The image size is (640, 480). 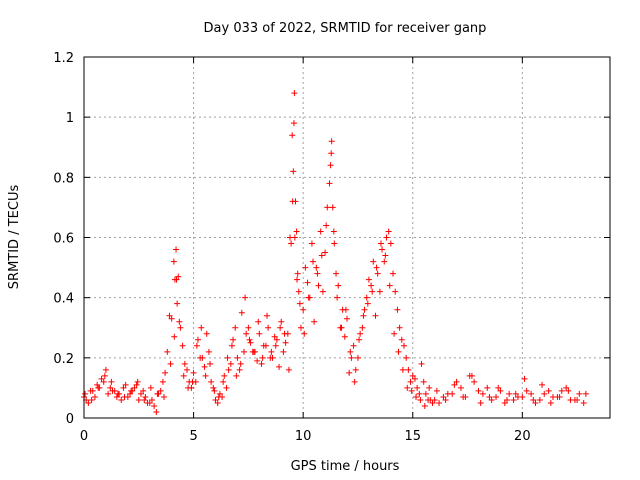 What do you see at coordinates (84, 436) in the screenshot?
I see `x-tick-label: 0` at bounding box center [84, 436].